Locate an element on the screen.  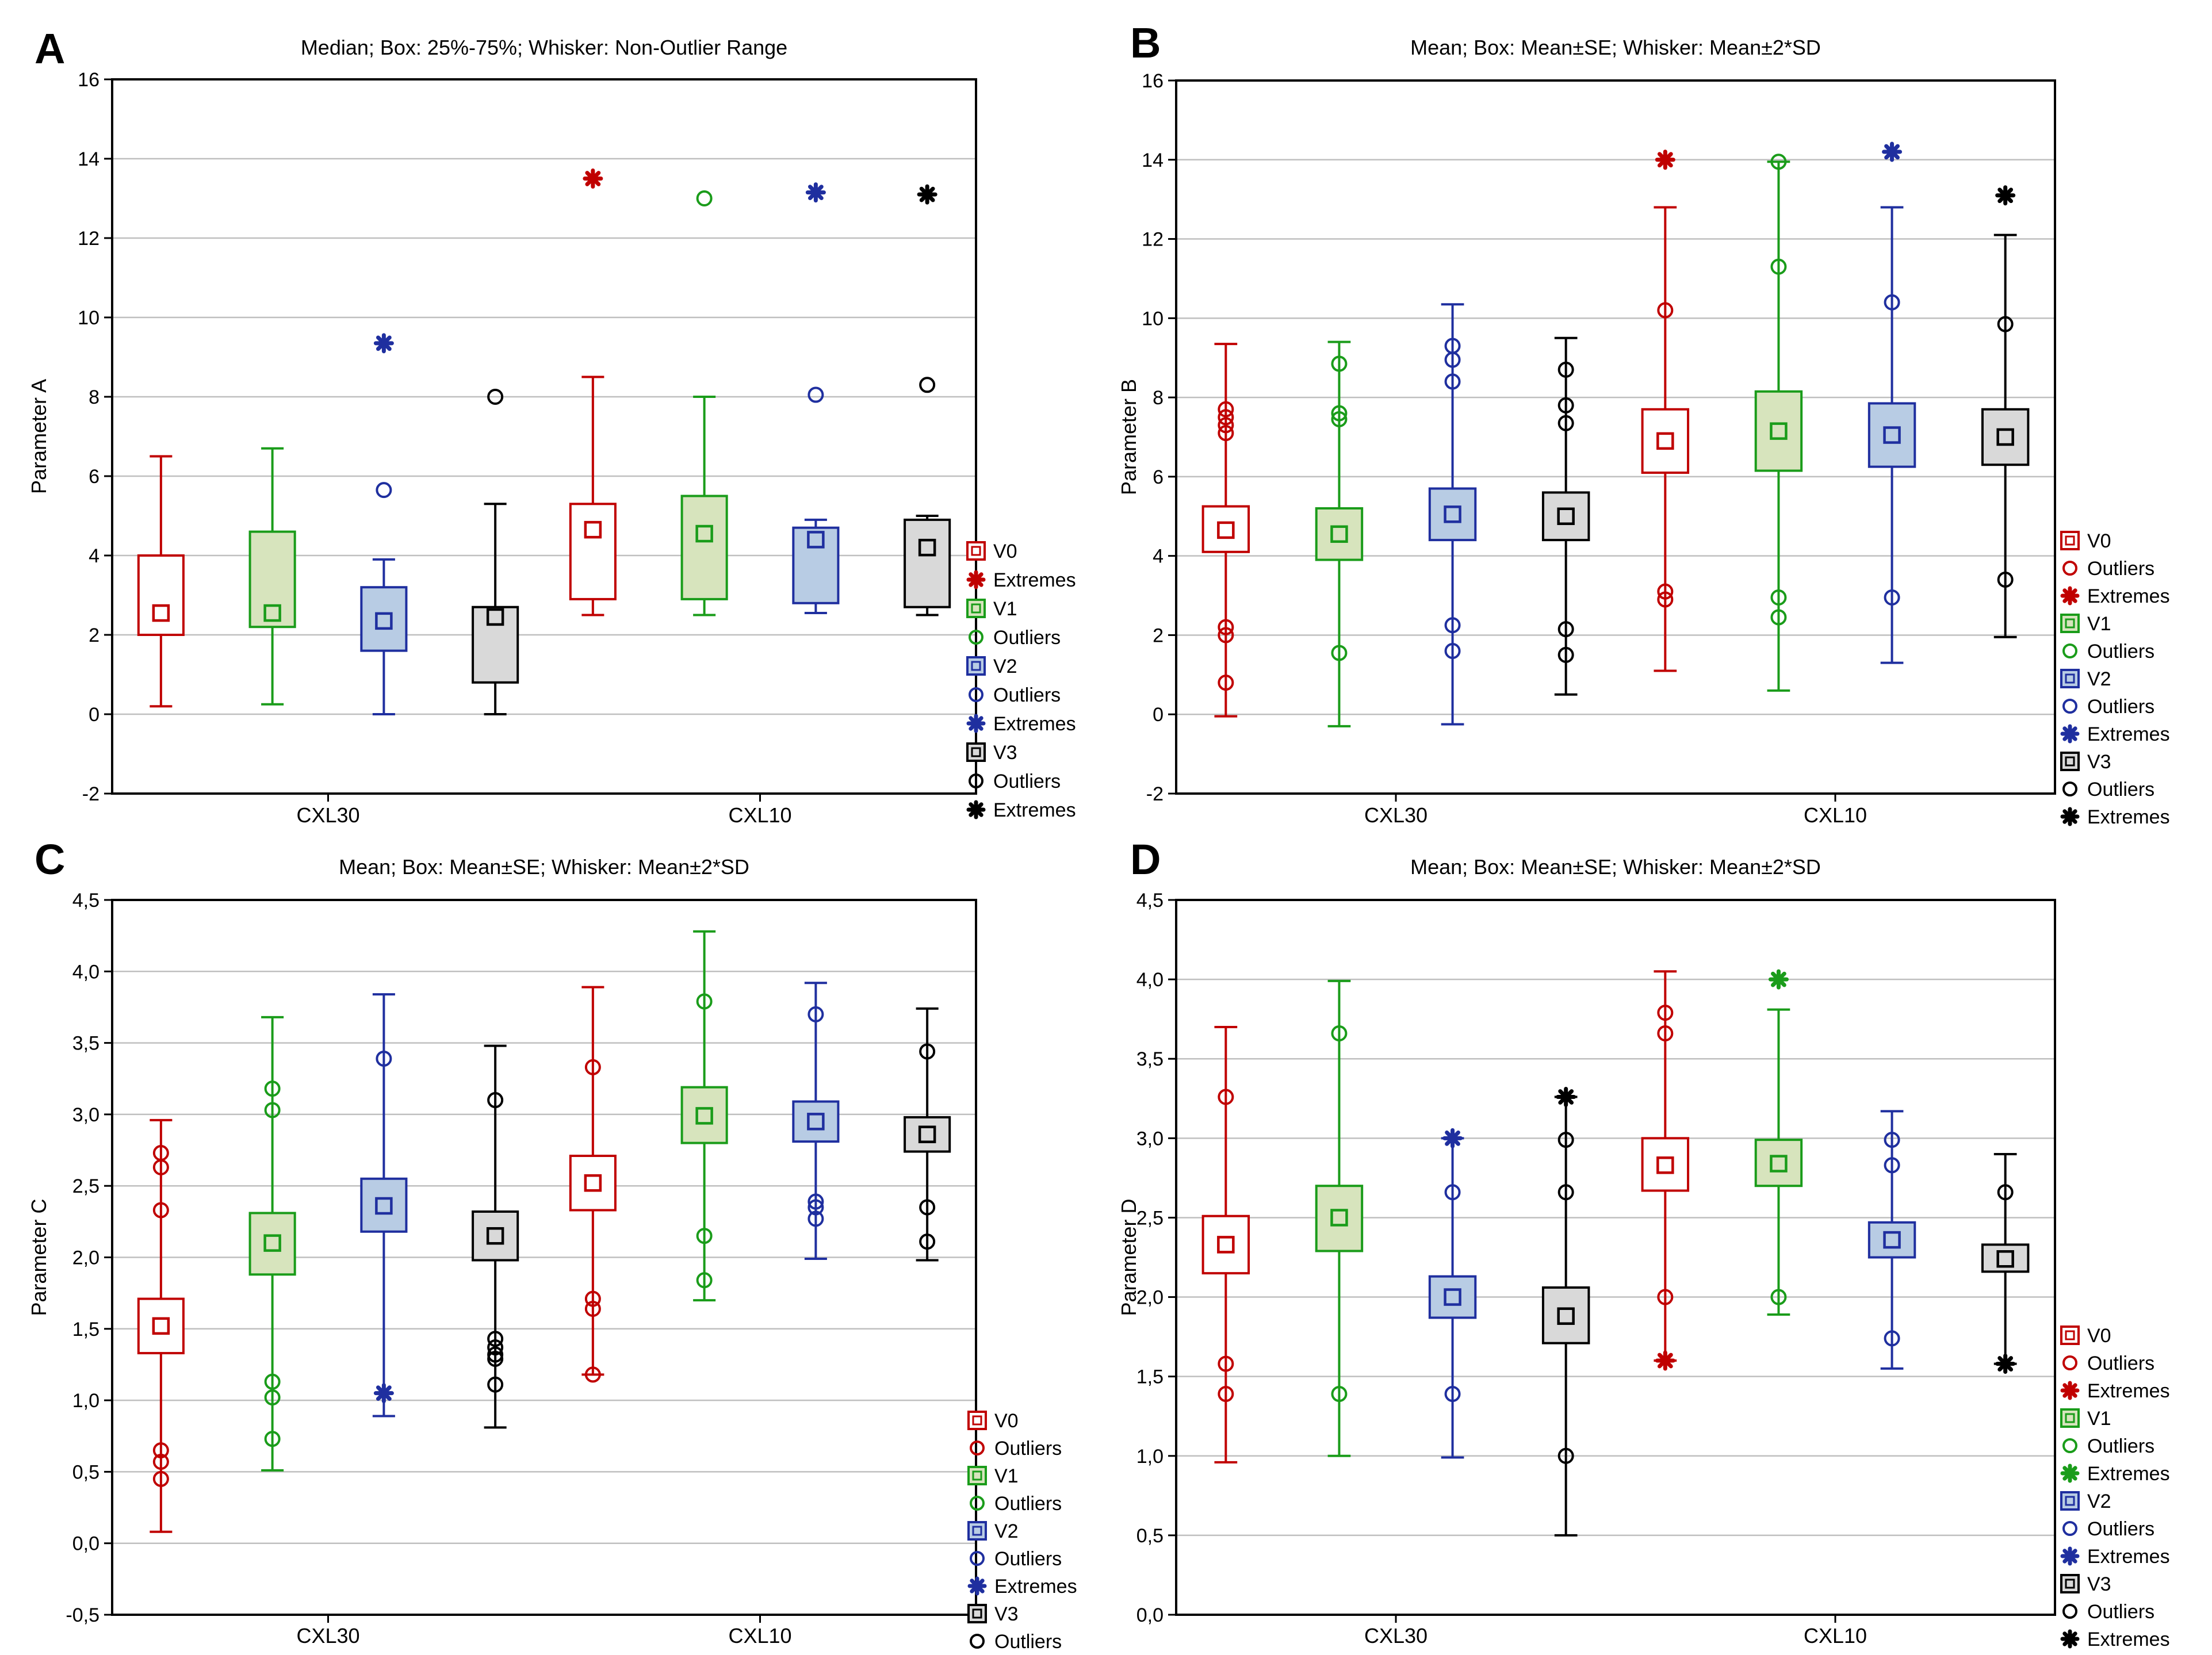
y-tick-label: 8 is located at coordinates (1158, 398).